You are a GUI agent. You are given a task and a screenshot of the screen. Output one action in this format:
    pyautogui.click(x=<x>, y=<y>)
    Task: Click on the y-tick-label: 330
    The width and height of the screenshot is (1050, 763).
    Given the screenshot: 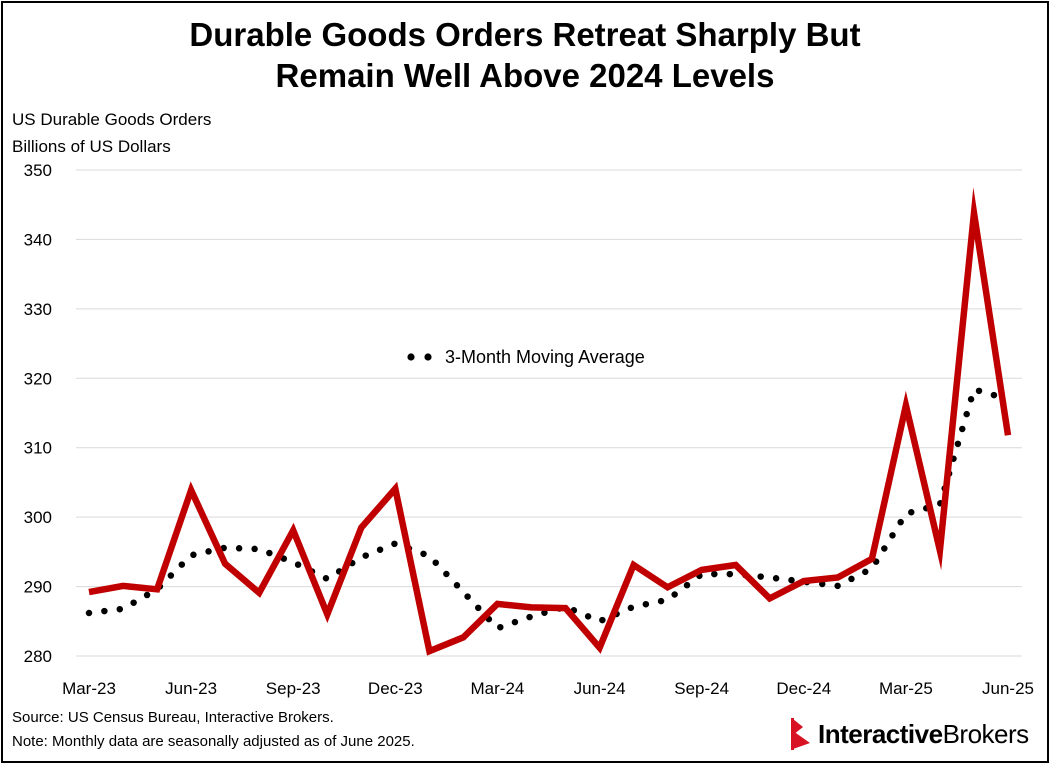 What is the action you would take?
    pyautogui.click(x=38, y=309)
    